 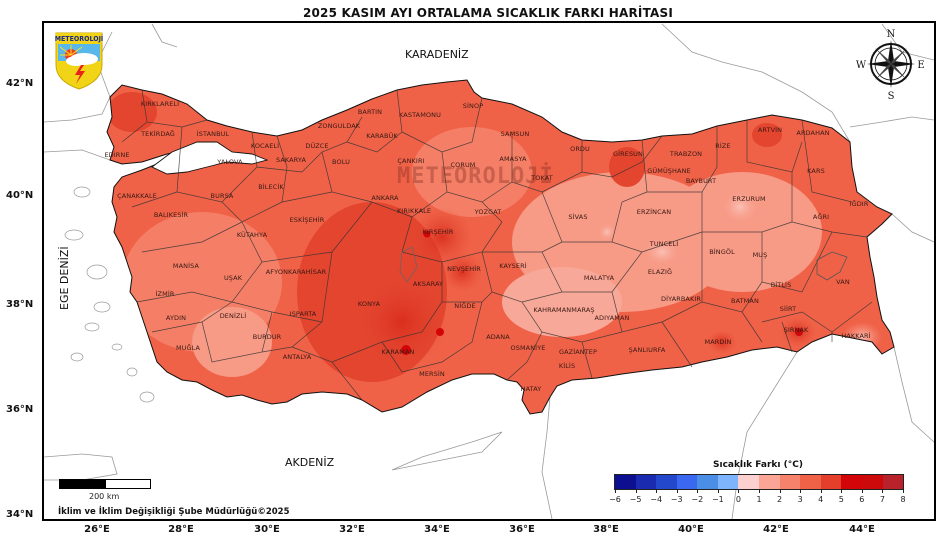 What do you see at coordinates (64, 278) in the screenshot?
I see `sea-label-ege: EGE DENİZİ` at bounding box center [64, 278].